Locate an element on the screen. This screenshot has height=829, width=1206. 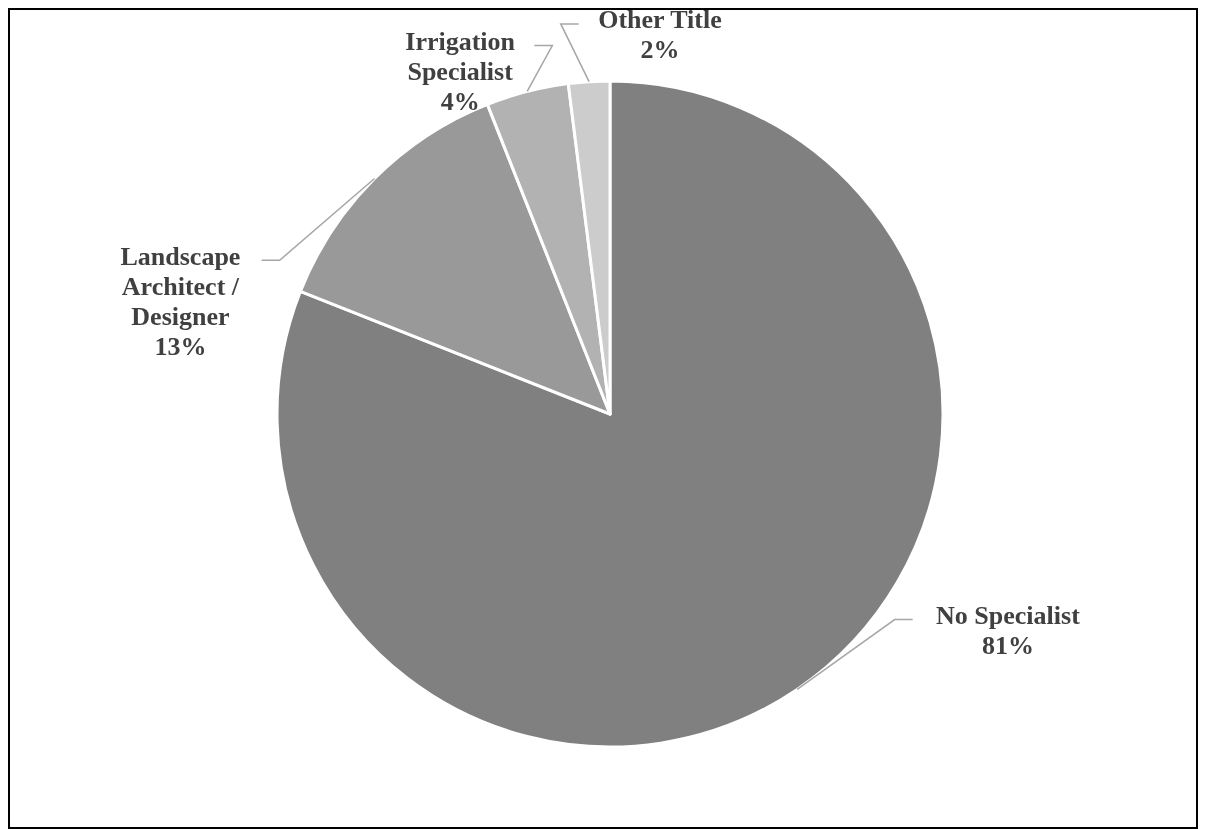
slice-label: Landscape Architect / Designer is located at coordinates (180, 286).